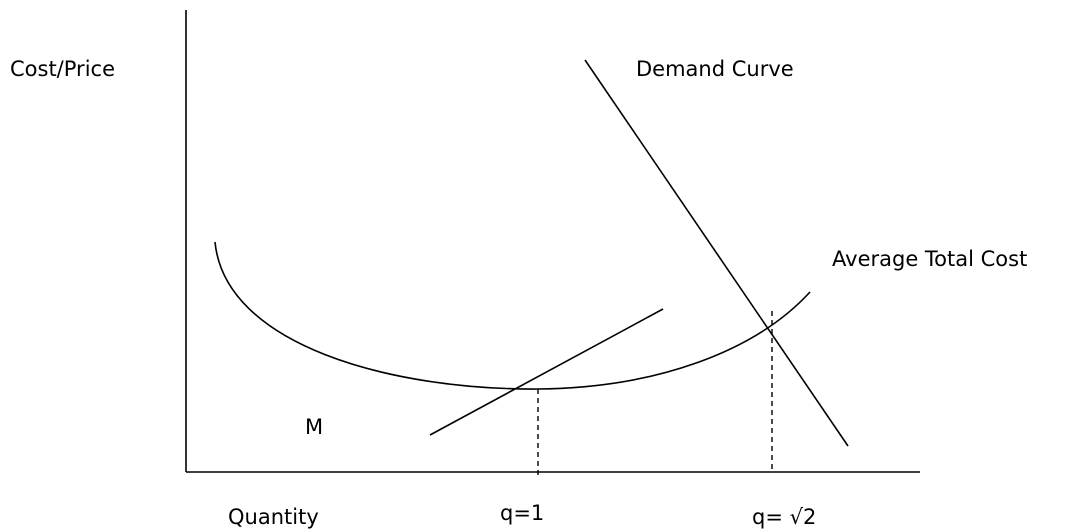 This screenshot has height=531, width=1080. Describe the element at coordinates (314, 427) in the screenshot. I see `tangent-label: M` at that location.